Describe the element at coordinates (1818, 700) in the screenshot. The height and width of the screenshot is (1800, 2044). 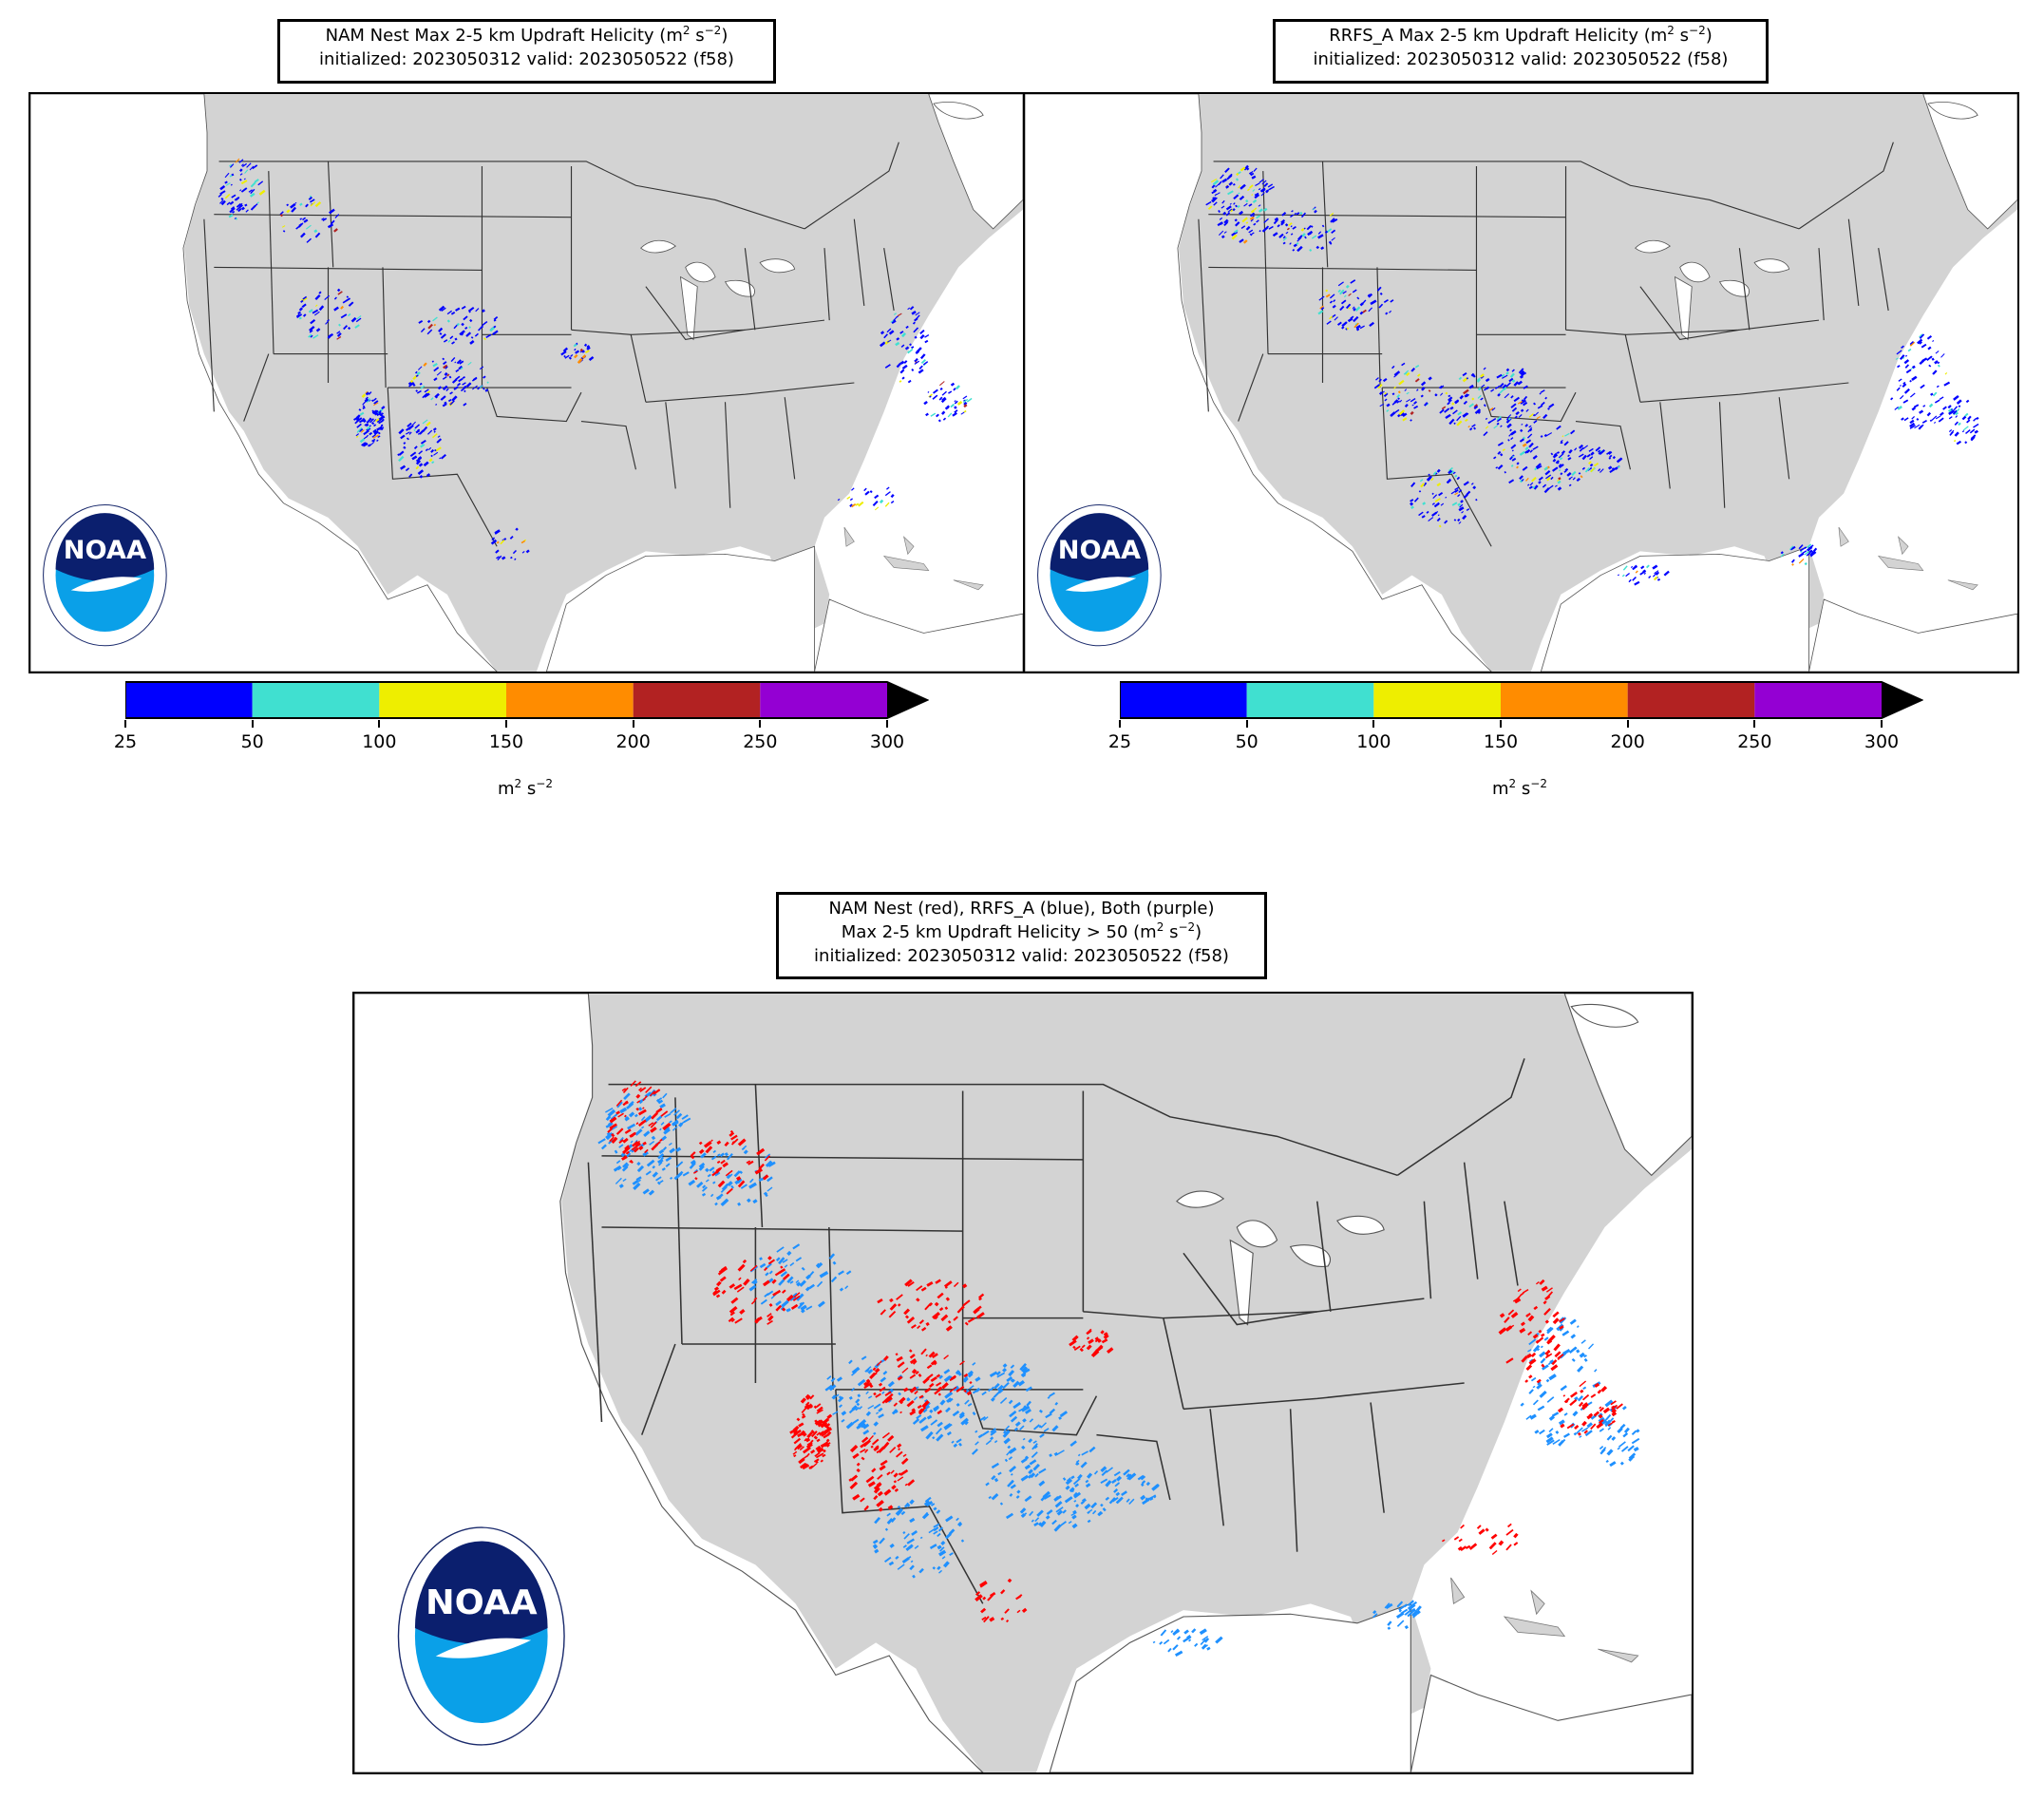
I see `colorbar-bin` at that location.